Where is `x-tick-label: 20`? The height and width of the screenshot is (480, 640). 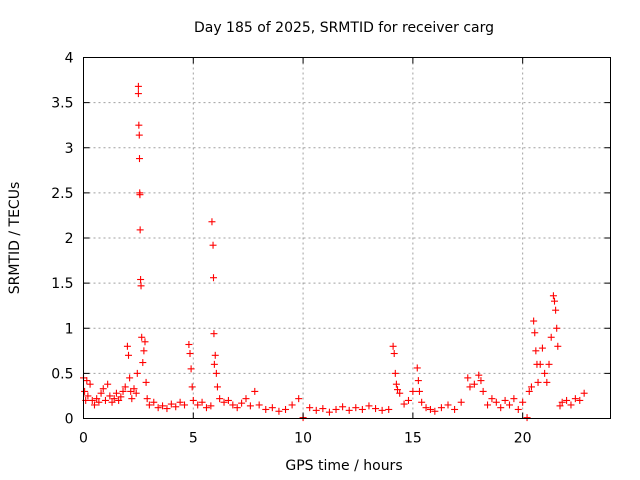 x-tick-label: 20 is located at coordinates (523, 439).